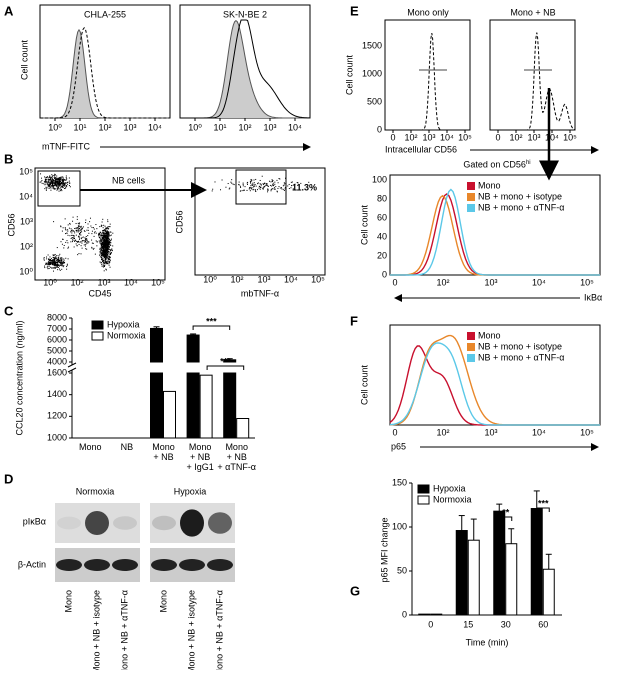  What do you see at coordinates (382, 255) in the screenshot?
I see `y-tick-label: 20` at bounding box center [382, 255].